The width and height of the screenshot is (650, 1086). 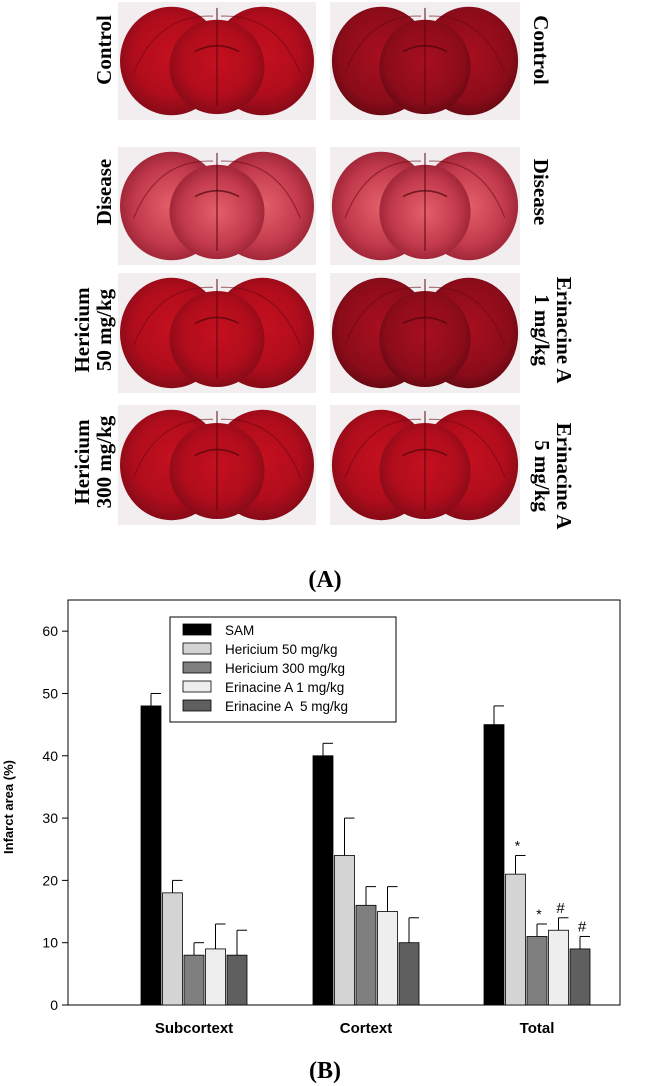 I want to click on legend-entry: Hericium 300 mg/kg, so click(x=285, y=668).